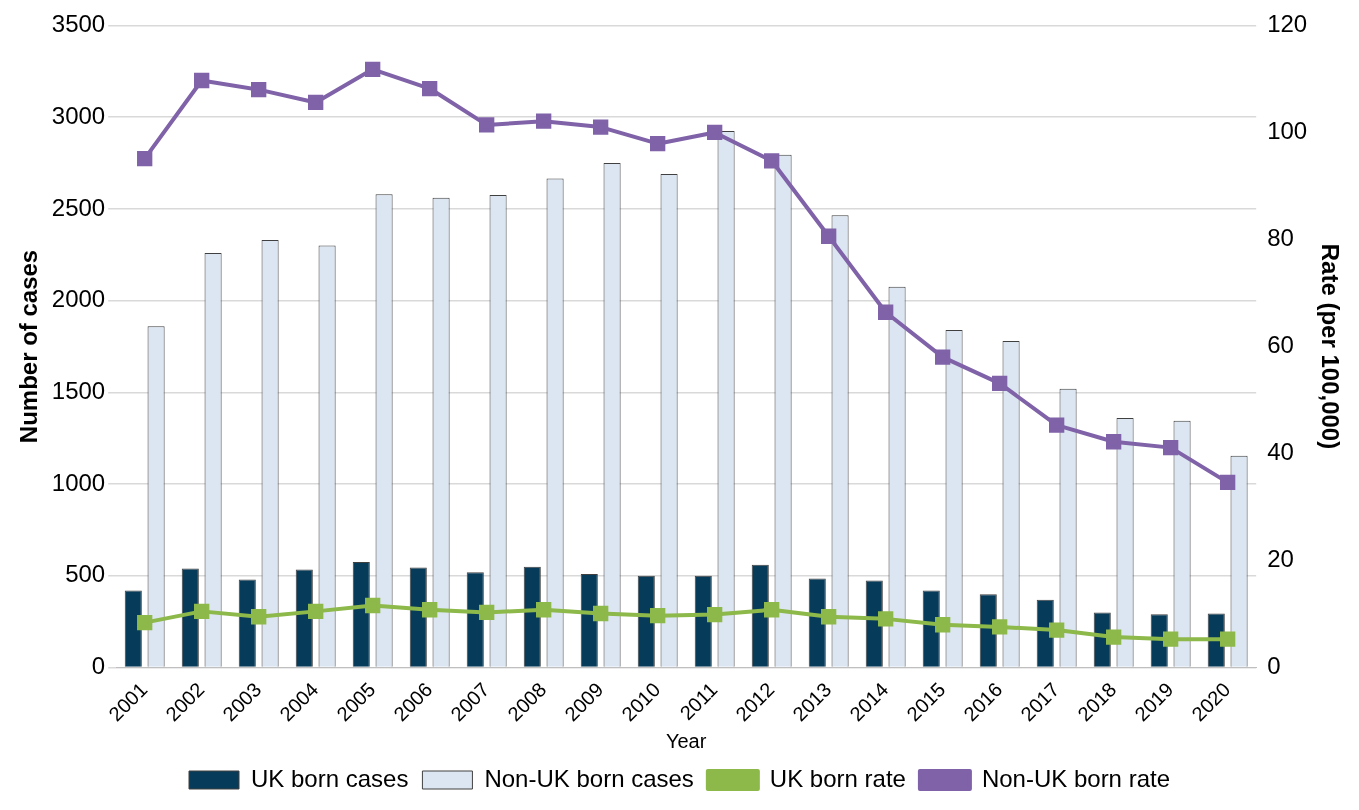 Image resolution: width=1359 pixels, height=810 pixels. Describe the element at coordinates (837, 778) in the screenshot. I see `legend-label: UK born rate` at that location.